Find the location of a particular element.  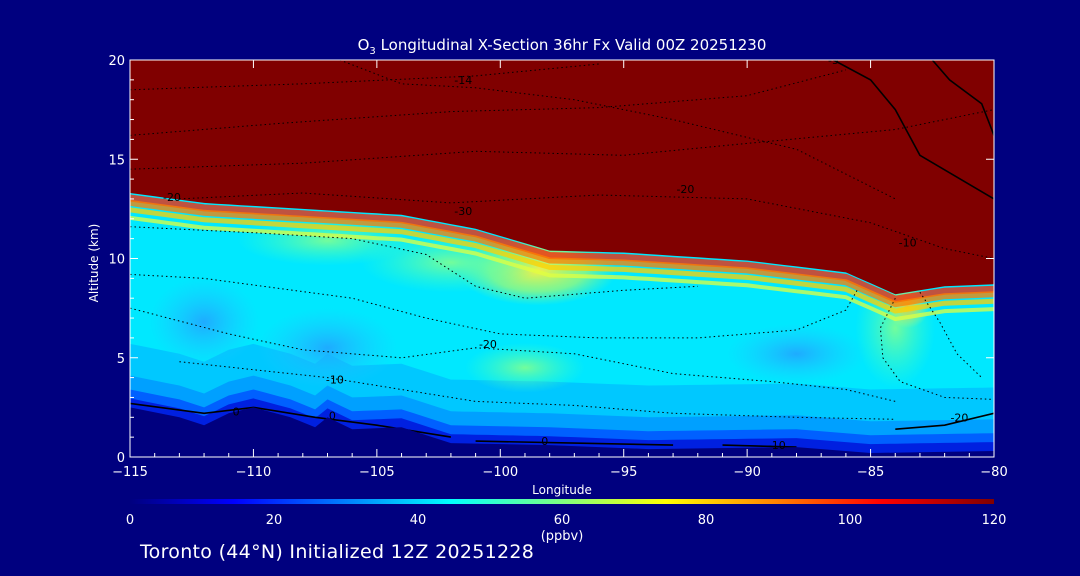

y-axis-label: Altitude (km) is located at coordinates (94, 263).